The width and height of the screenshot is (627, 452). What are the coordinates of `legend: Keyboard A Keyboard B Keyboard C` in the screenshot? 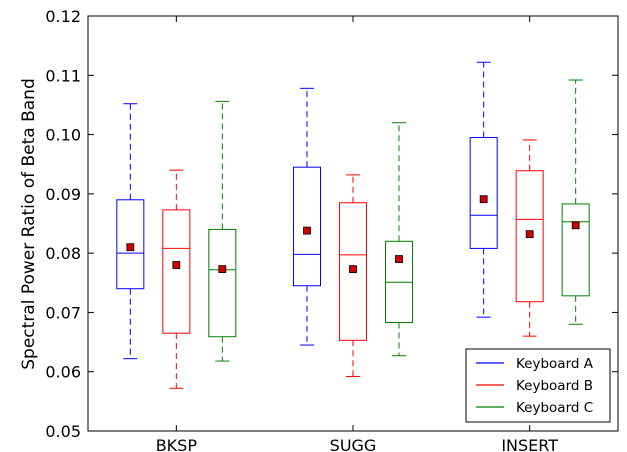 It's located at (538, 385).